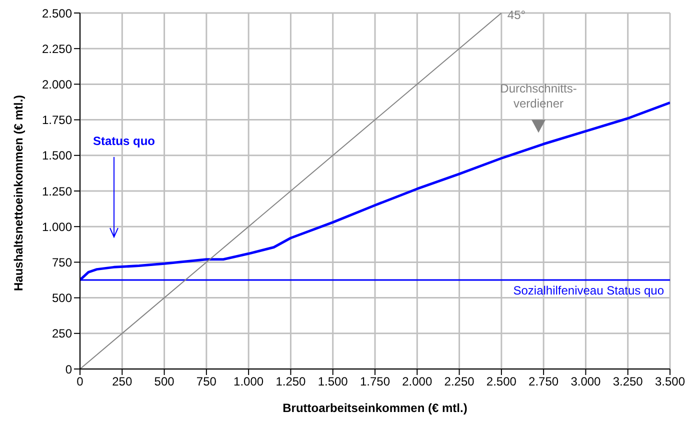 This screenshot has width=693, height=432. What do you see at coordinates (628, 381) in the screenshot?
I see `x-tick-label: 3.250` at bounding box center [628, 381].